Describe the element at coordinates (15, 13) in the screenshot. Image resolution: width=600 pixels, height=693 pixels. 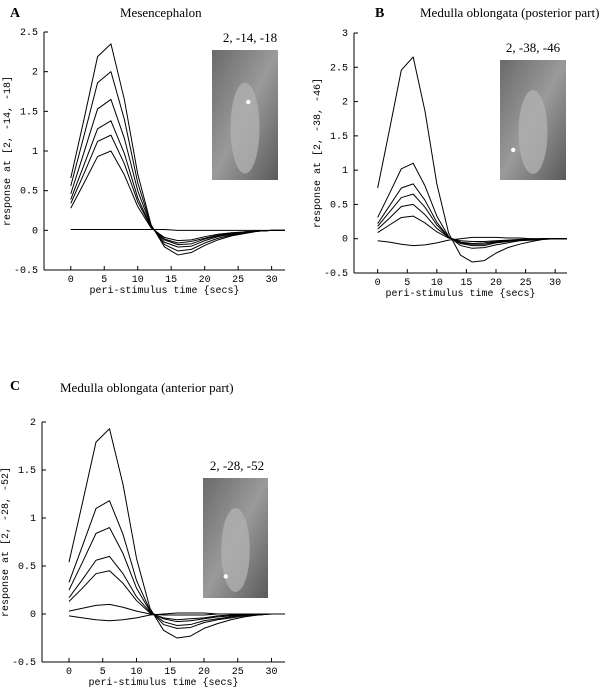
I see `panel-letter: A` at that location.